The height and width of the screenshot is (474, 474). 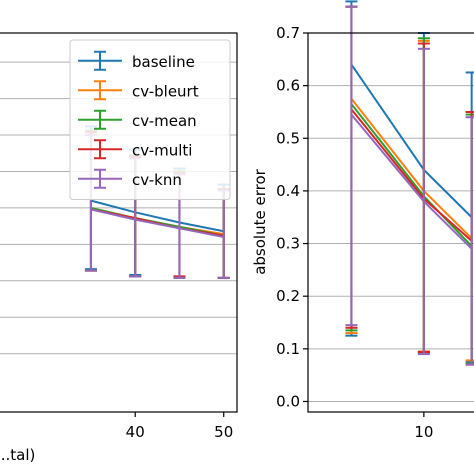 I want to click on legend: baseline cv-bleurt cv-mean cv-multi cv-knn, so click(x=150, y=119).